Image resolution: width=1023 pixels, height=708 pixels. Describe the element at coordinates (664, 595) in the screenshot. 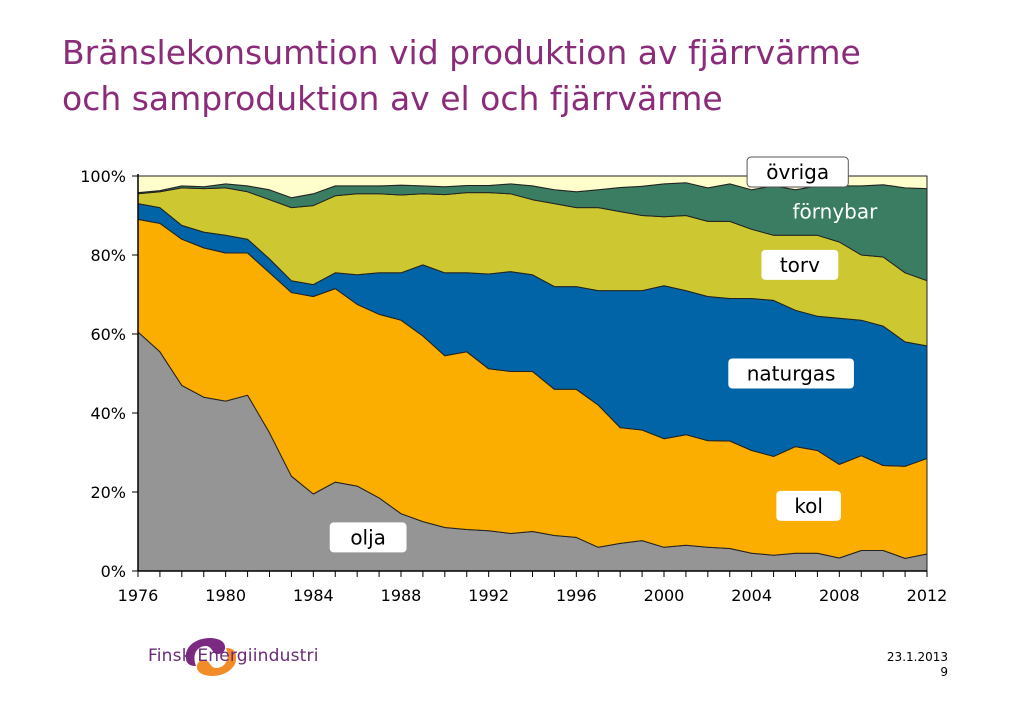

I see `x-tick-label: 2000` at that location.